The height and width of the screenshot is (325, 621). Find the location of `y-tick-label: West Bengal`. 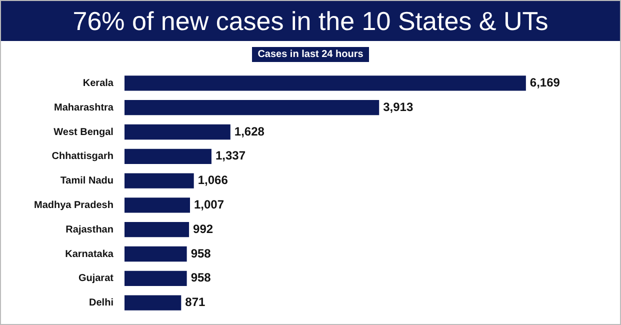

y-tick-label: West Bengal is located at coordinates (84, 132).